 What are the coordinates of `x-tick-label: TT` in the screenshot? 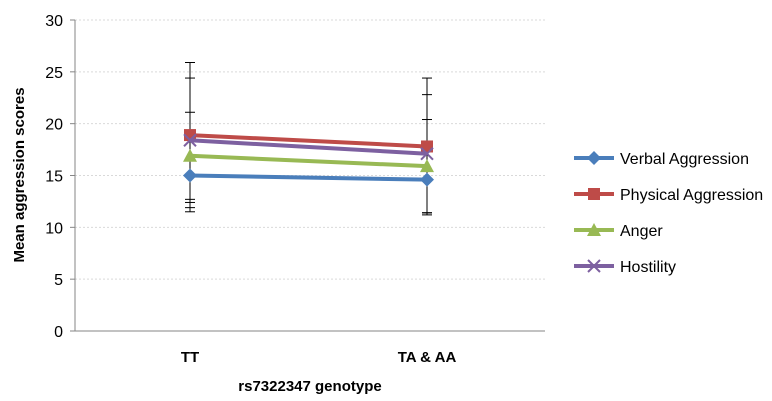 It's located at (190, 357).